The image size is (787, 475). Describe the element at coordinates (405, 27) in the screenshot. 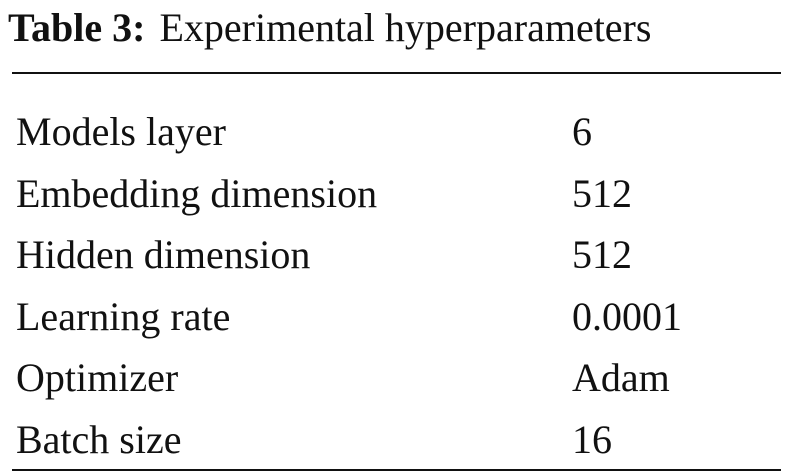

I see `caption-text: Experimental hyperparameters` at that location.